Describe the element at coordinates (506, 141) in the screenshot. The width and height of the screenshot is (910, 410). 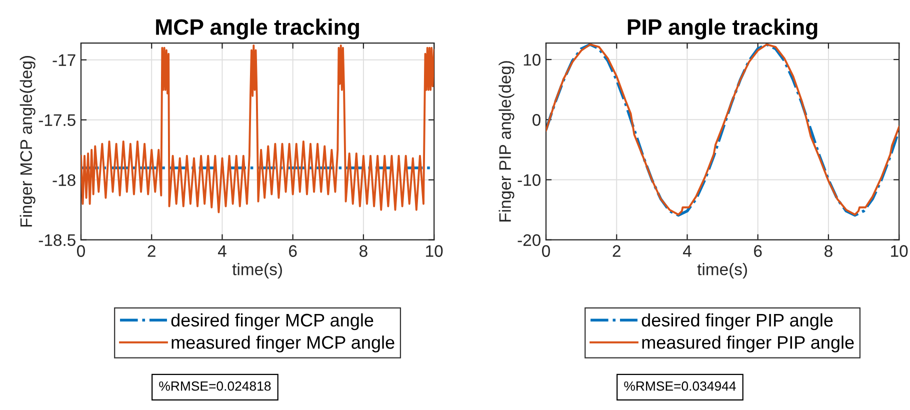
I see `y-axis-title: Finger PIP angle(deg)` at that location.